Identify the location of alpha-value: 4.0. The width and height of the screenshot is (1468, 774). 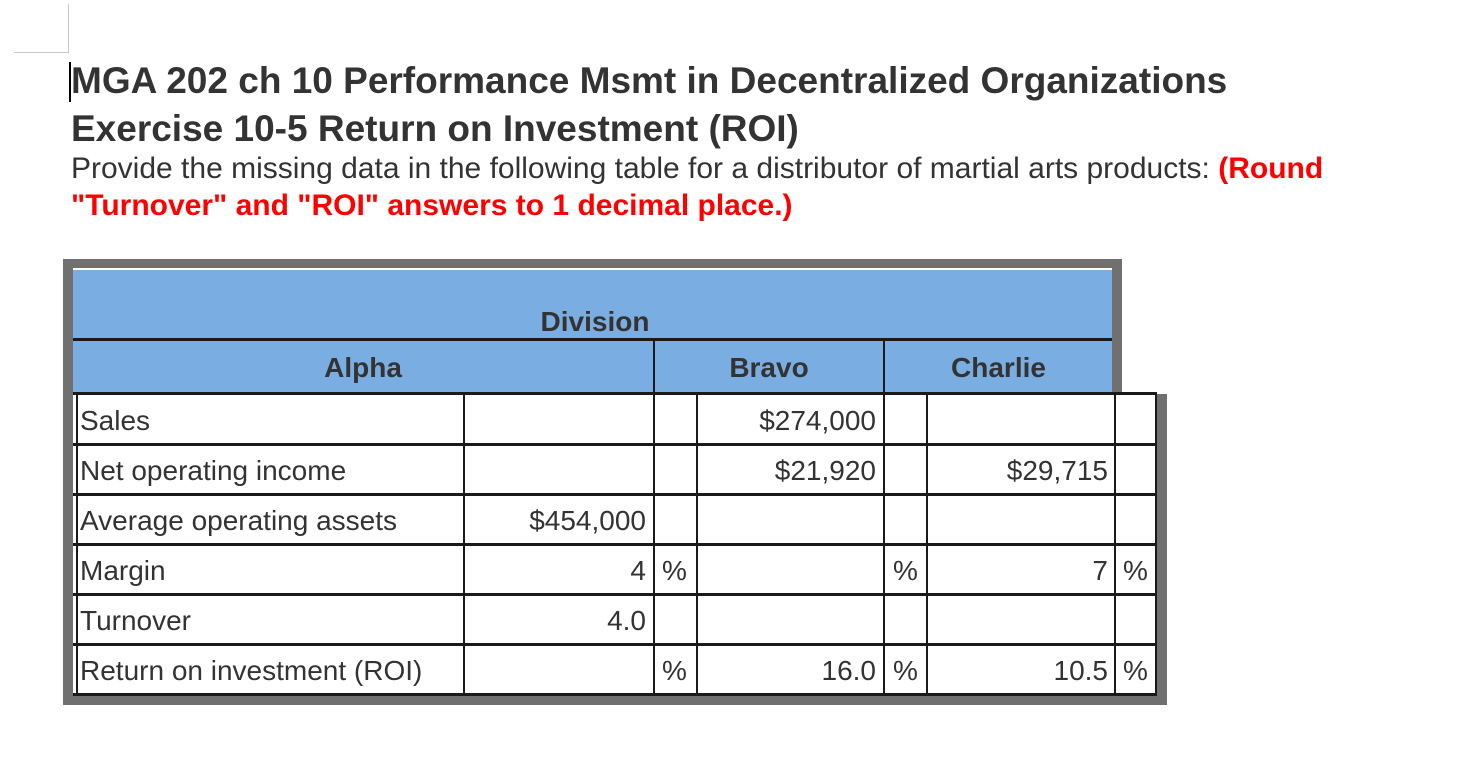
(626, 620).